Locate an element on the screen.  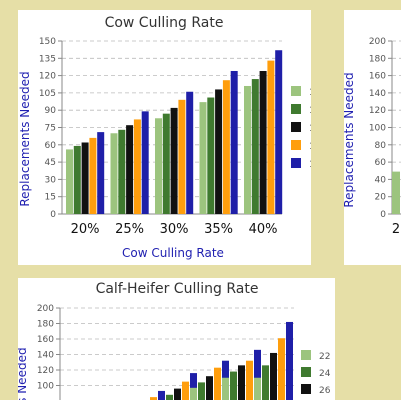
y-tick-label: 30 is located at coordinates (51, 180).